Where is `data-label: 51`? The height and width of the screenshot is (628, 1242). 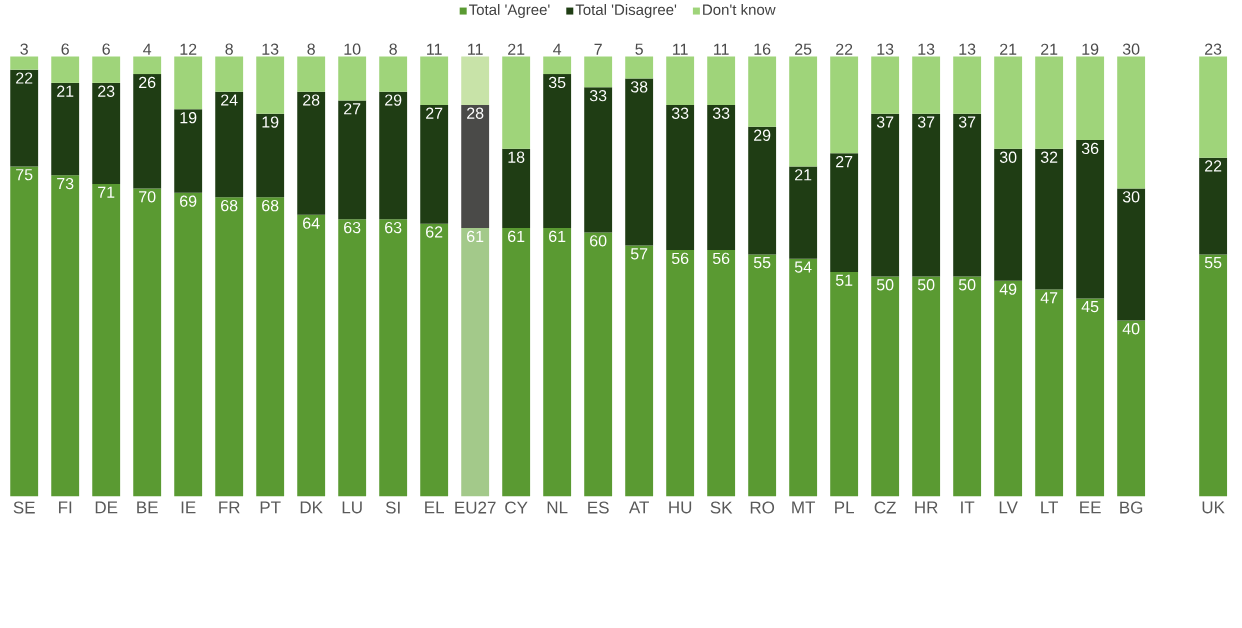 data-label: 51 is located at coordinates (844, 280).